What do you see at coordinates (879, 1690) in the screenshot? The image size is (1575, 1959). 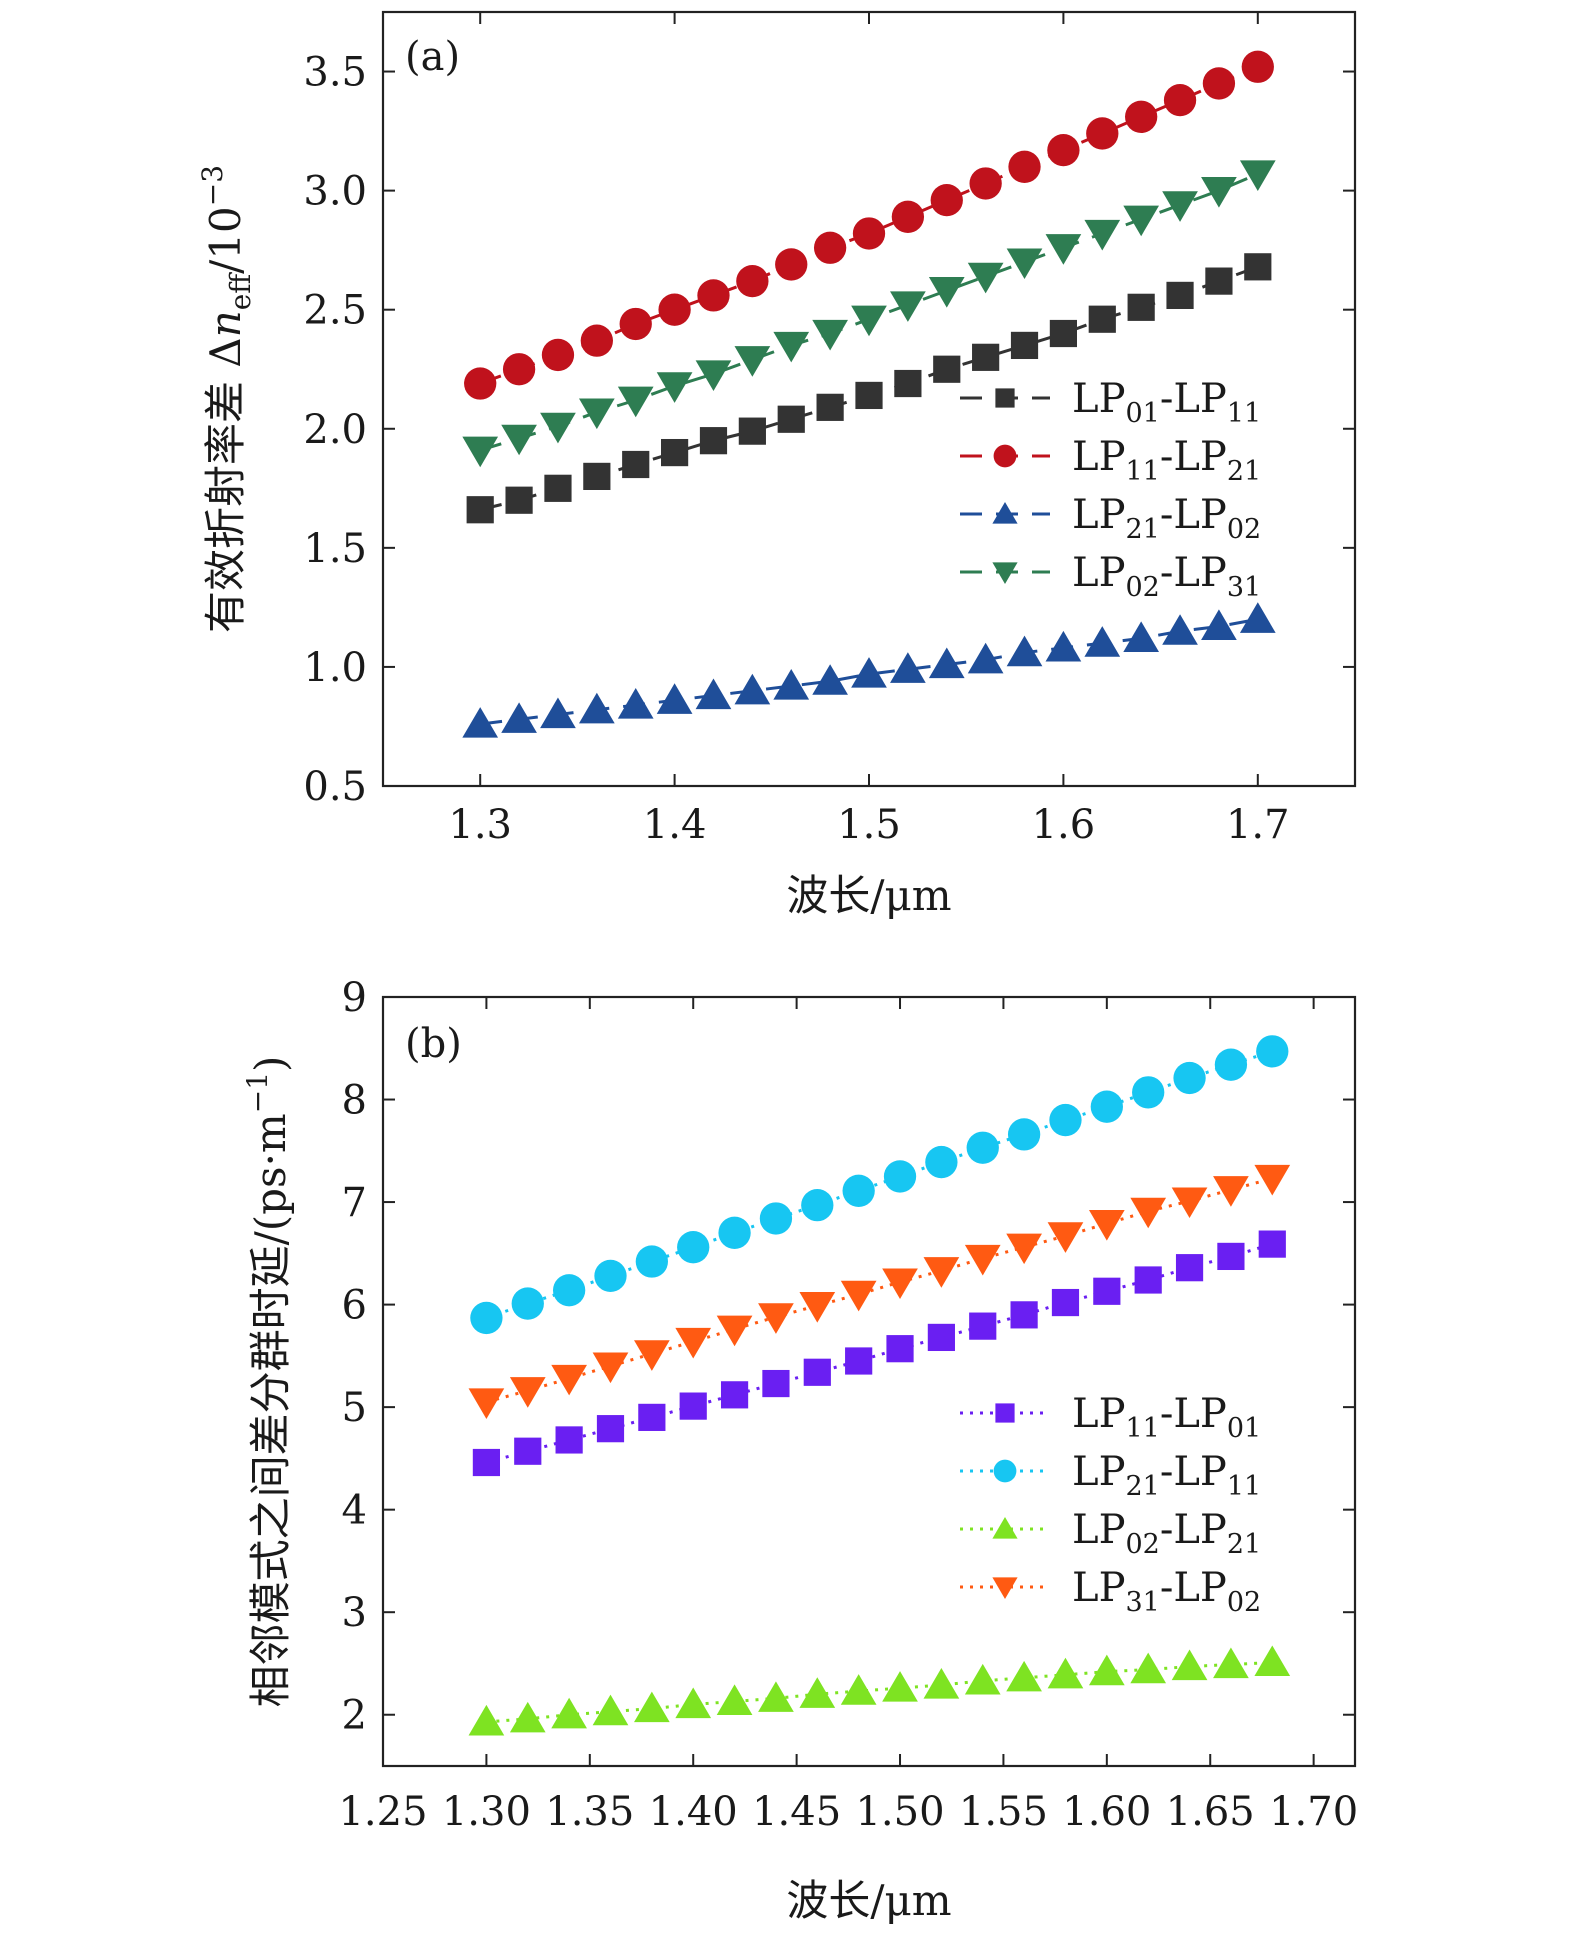 I see `series-LP02-LP21` at bounding box center [879, 1690].